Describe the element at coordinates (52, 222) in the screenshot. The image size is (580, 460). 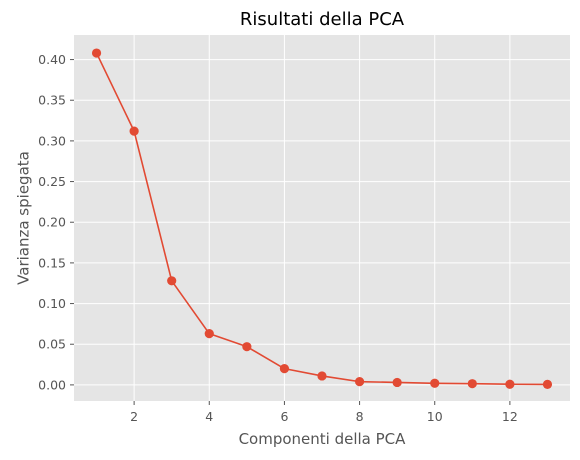
I see `y-tick-label: 0.20` at that location.